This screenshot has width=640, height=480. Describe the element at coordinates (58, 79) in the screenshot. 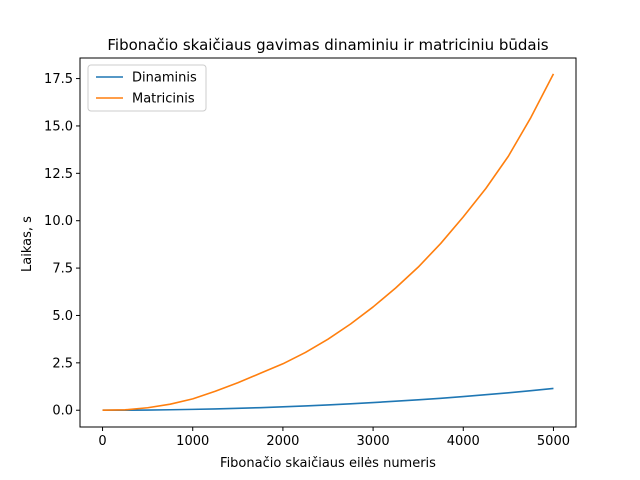

I see `y-tick-label: 17.5` at that location.